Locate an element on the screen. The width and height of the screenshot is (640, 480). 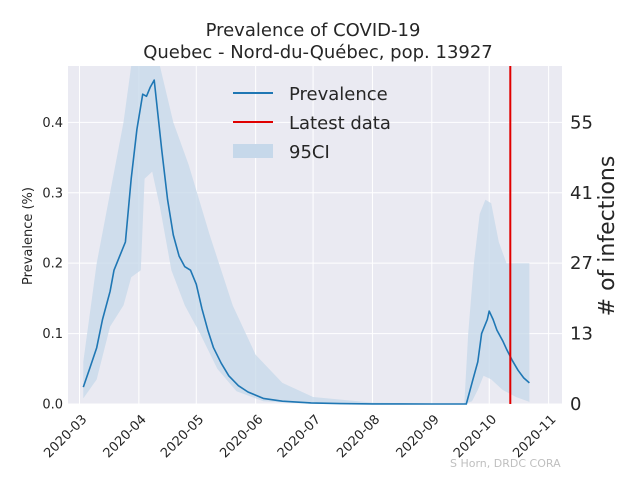
legend-ci-label: 95CI is located at coordinates (309, 152).